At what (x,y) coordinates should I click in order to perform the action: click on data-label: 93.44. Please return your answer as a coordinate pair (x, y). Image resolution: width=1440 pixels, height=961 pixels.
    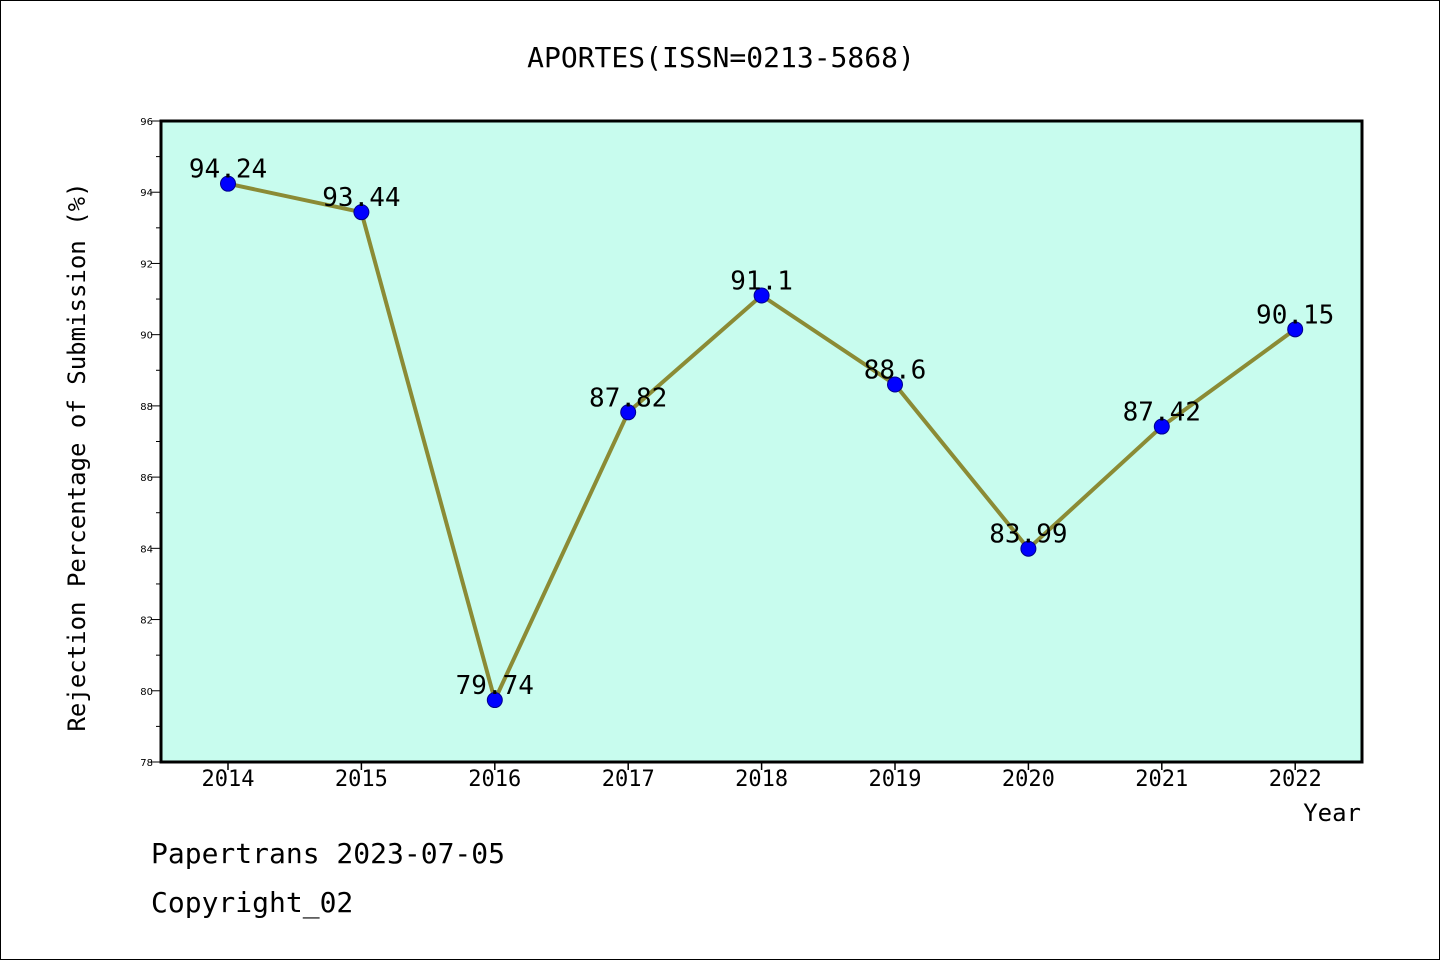
    Looking at the image, I should click on (361, 198).